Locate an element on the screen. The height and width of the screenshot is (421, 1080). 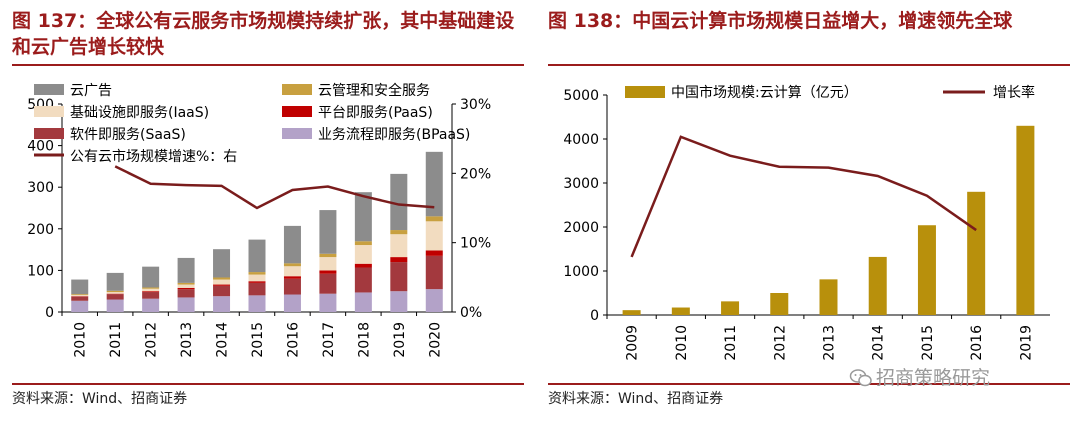
y2-tick-label: 30% is located at coordinates (475, 105).